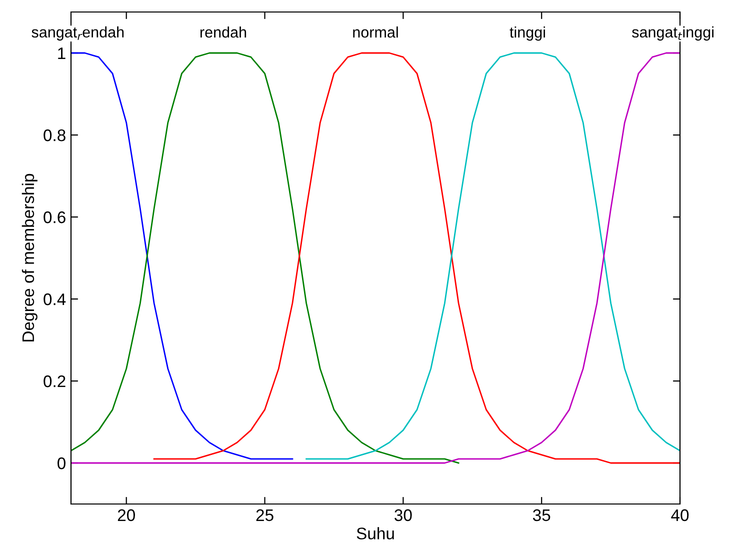 The height and width of the screenshot is (556, 735). Describe the element at coordinates (527, 33) in the screenshot. I see `series-label: tinggi` at that location.